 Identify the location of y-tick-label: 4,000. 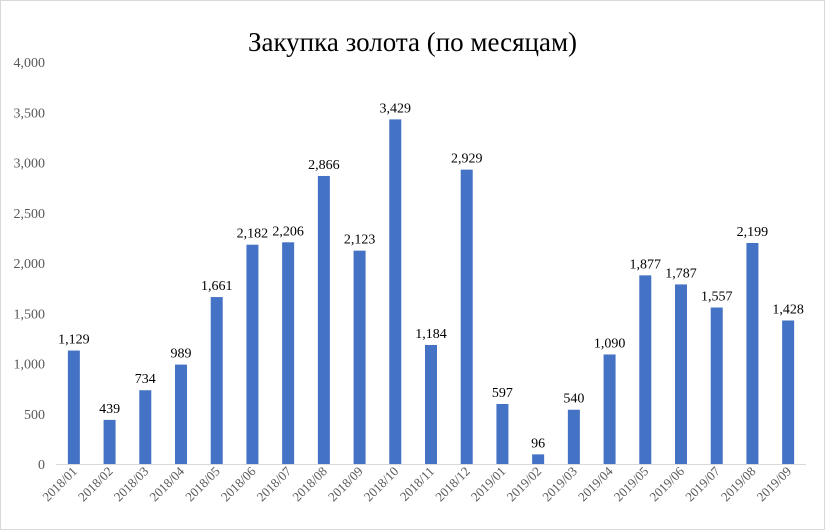
(30, 63).